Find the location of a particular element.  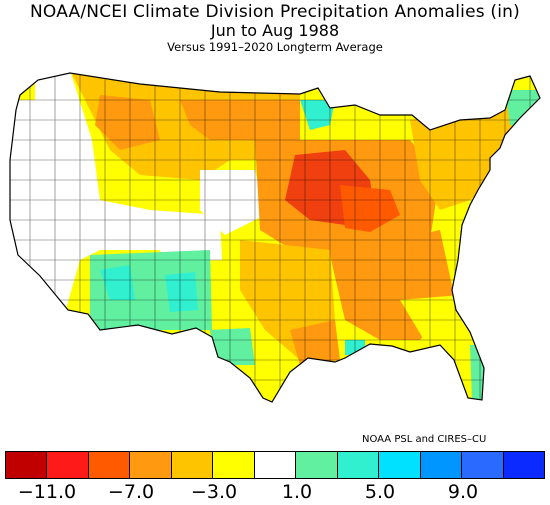

legend-tick-label: −11.0 is located at coordinates (47, 492).